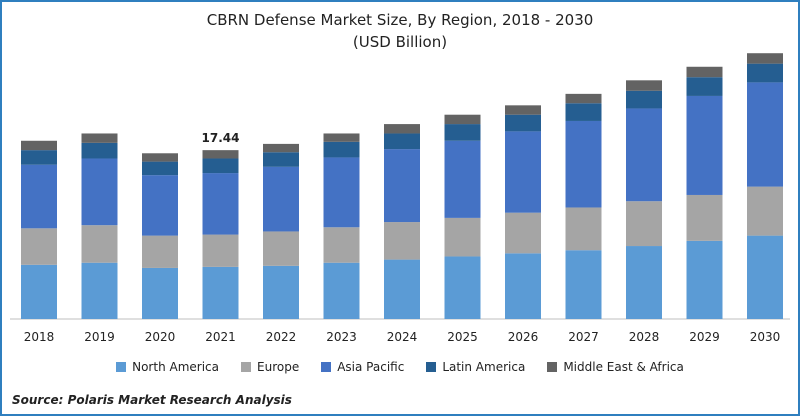 The width and height of the screenshot is (800, 416). Describe the element at coordinates (704, 337) in the screenshot. I see `x-tick-label-2029: 2029` at that location.